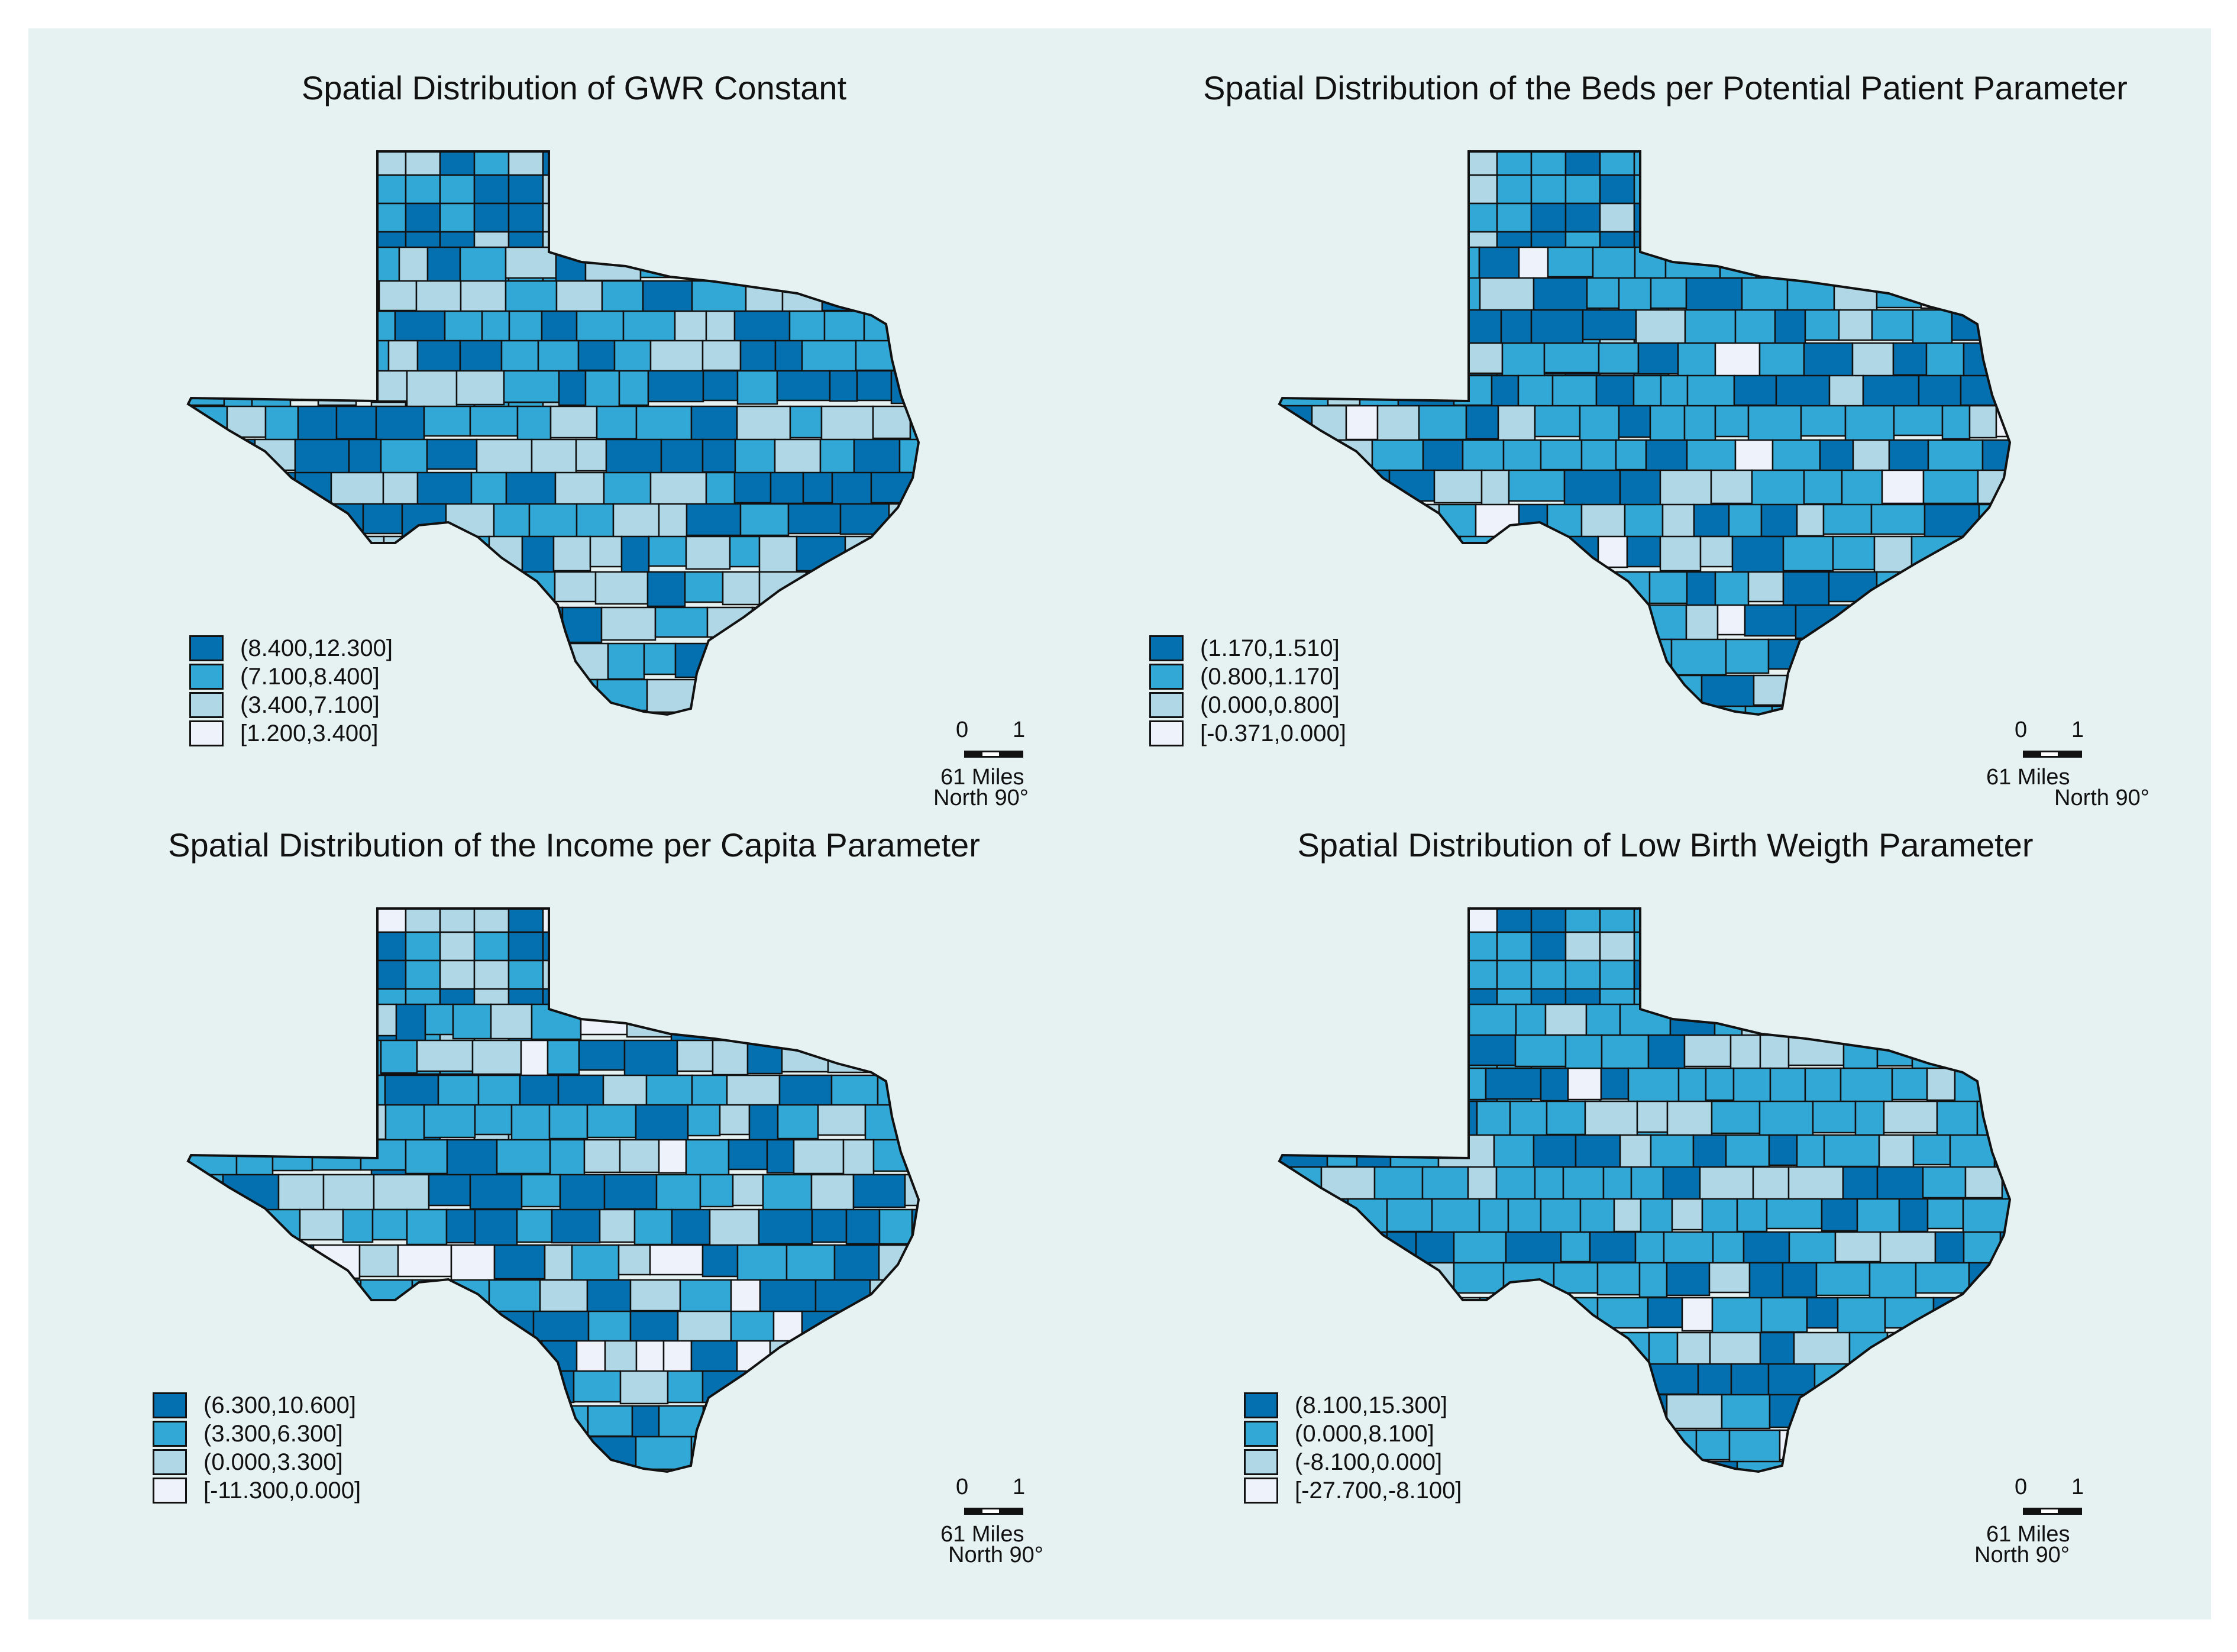 The height and width of the screenshot is (1652, 2237). What do you see at coordinates (574, 87) in the screenshot?
I see `map-title: Spatial Distribution of GWR Constant` at bounding box center [574, 87].